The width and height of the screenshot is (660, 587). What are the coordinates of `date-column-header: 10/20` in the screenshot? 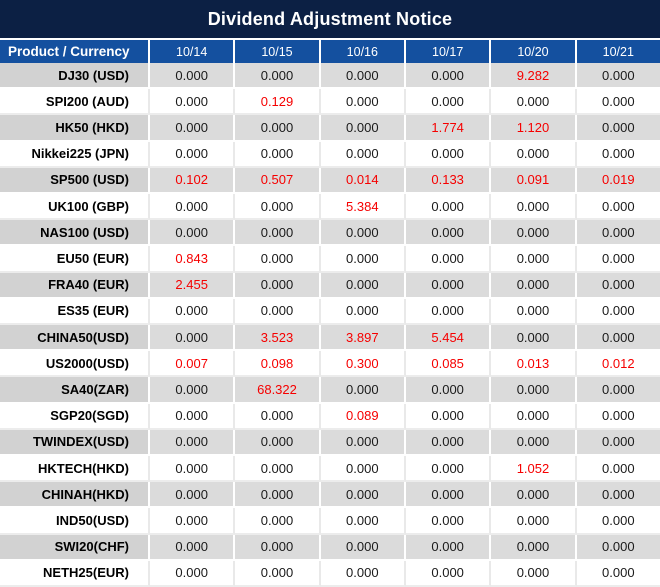 It's located at (534, 51).